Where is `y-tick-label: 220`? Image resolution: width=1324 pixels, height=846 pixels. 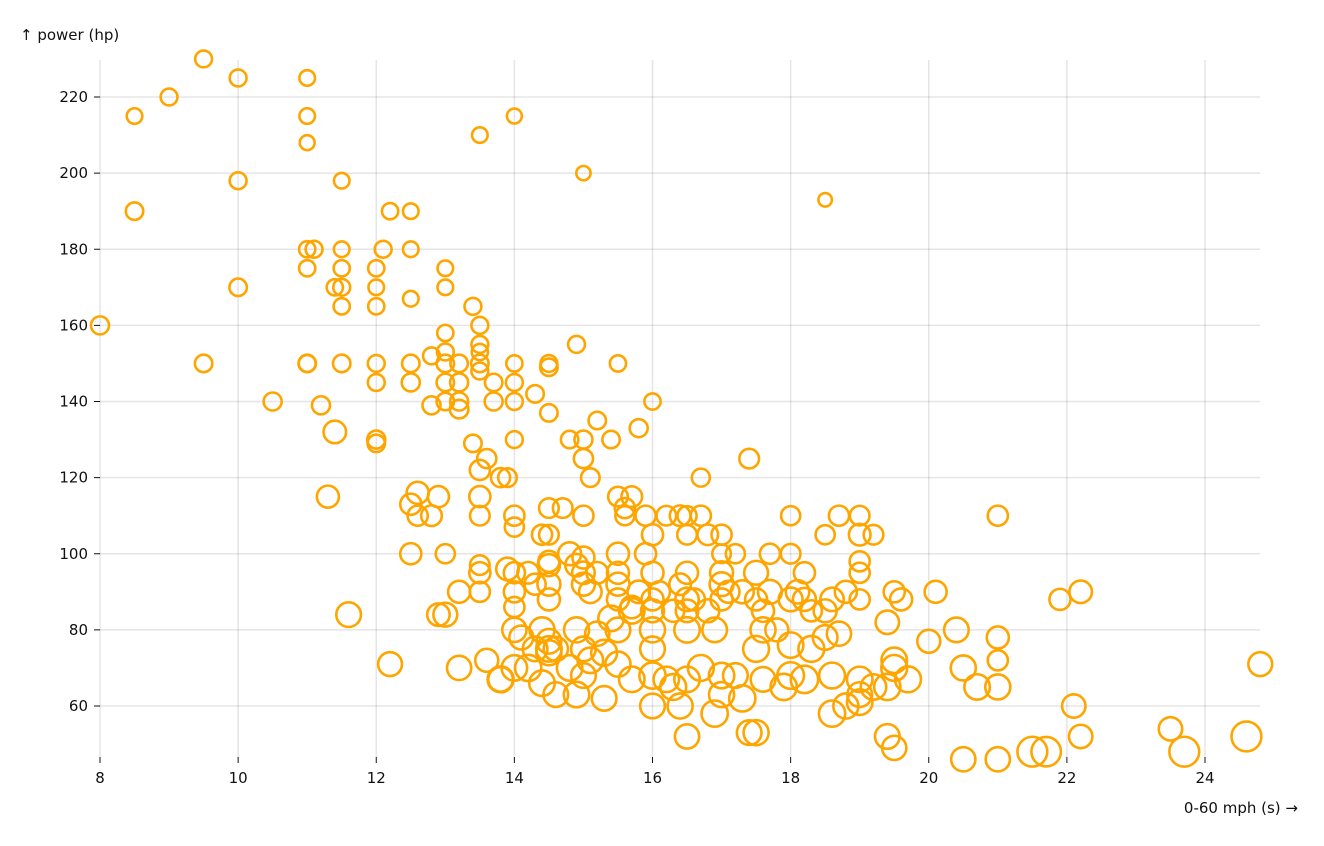
y-tick-label: 220 is located at coordinates (73, 97).